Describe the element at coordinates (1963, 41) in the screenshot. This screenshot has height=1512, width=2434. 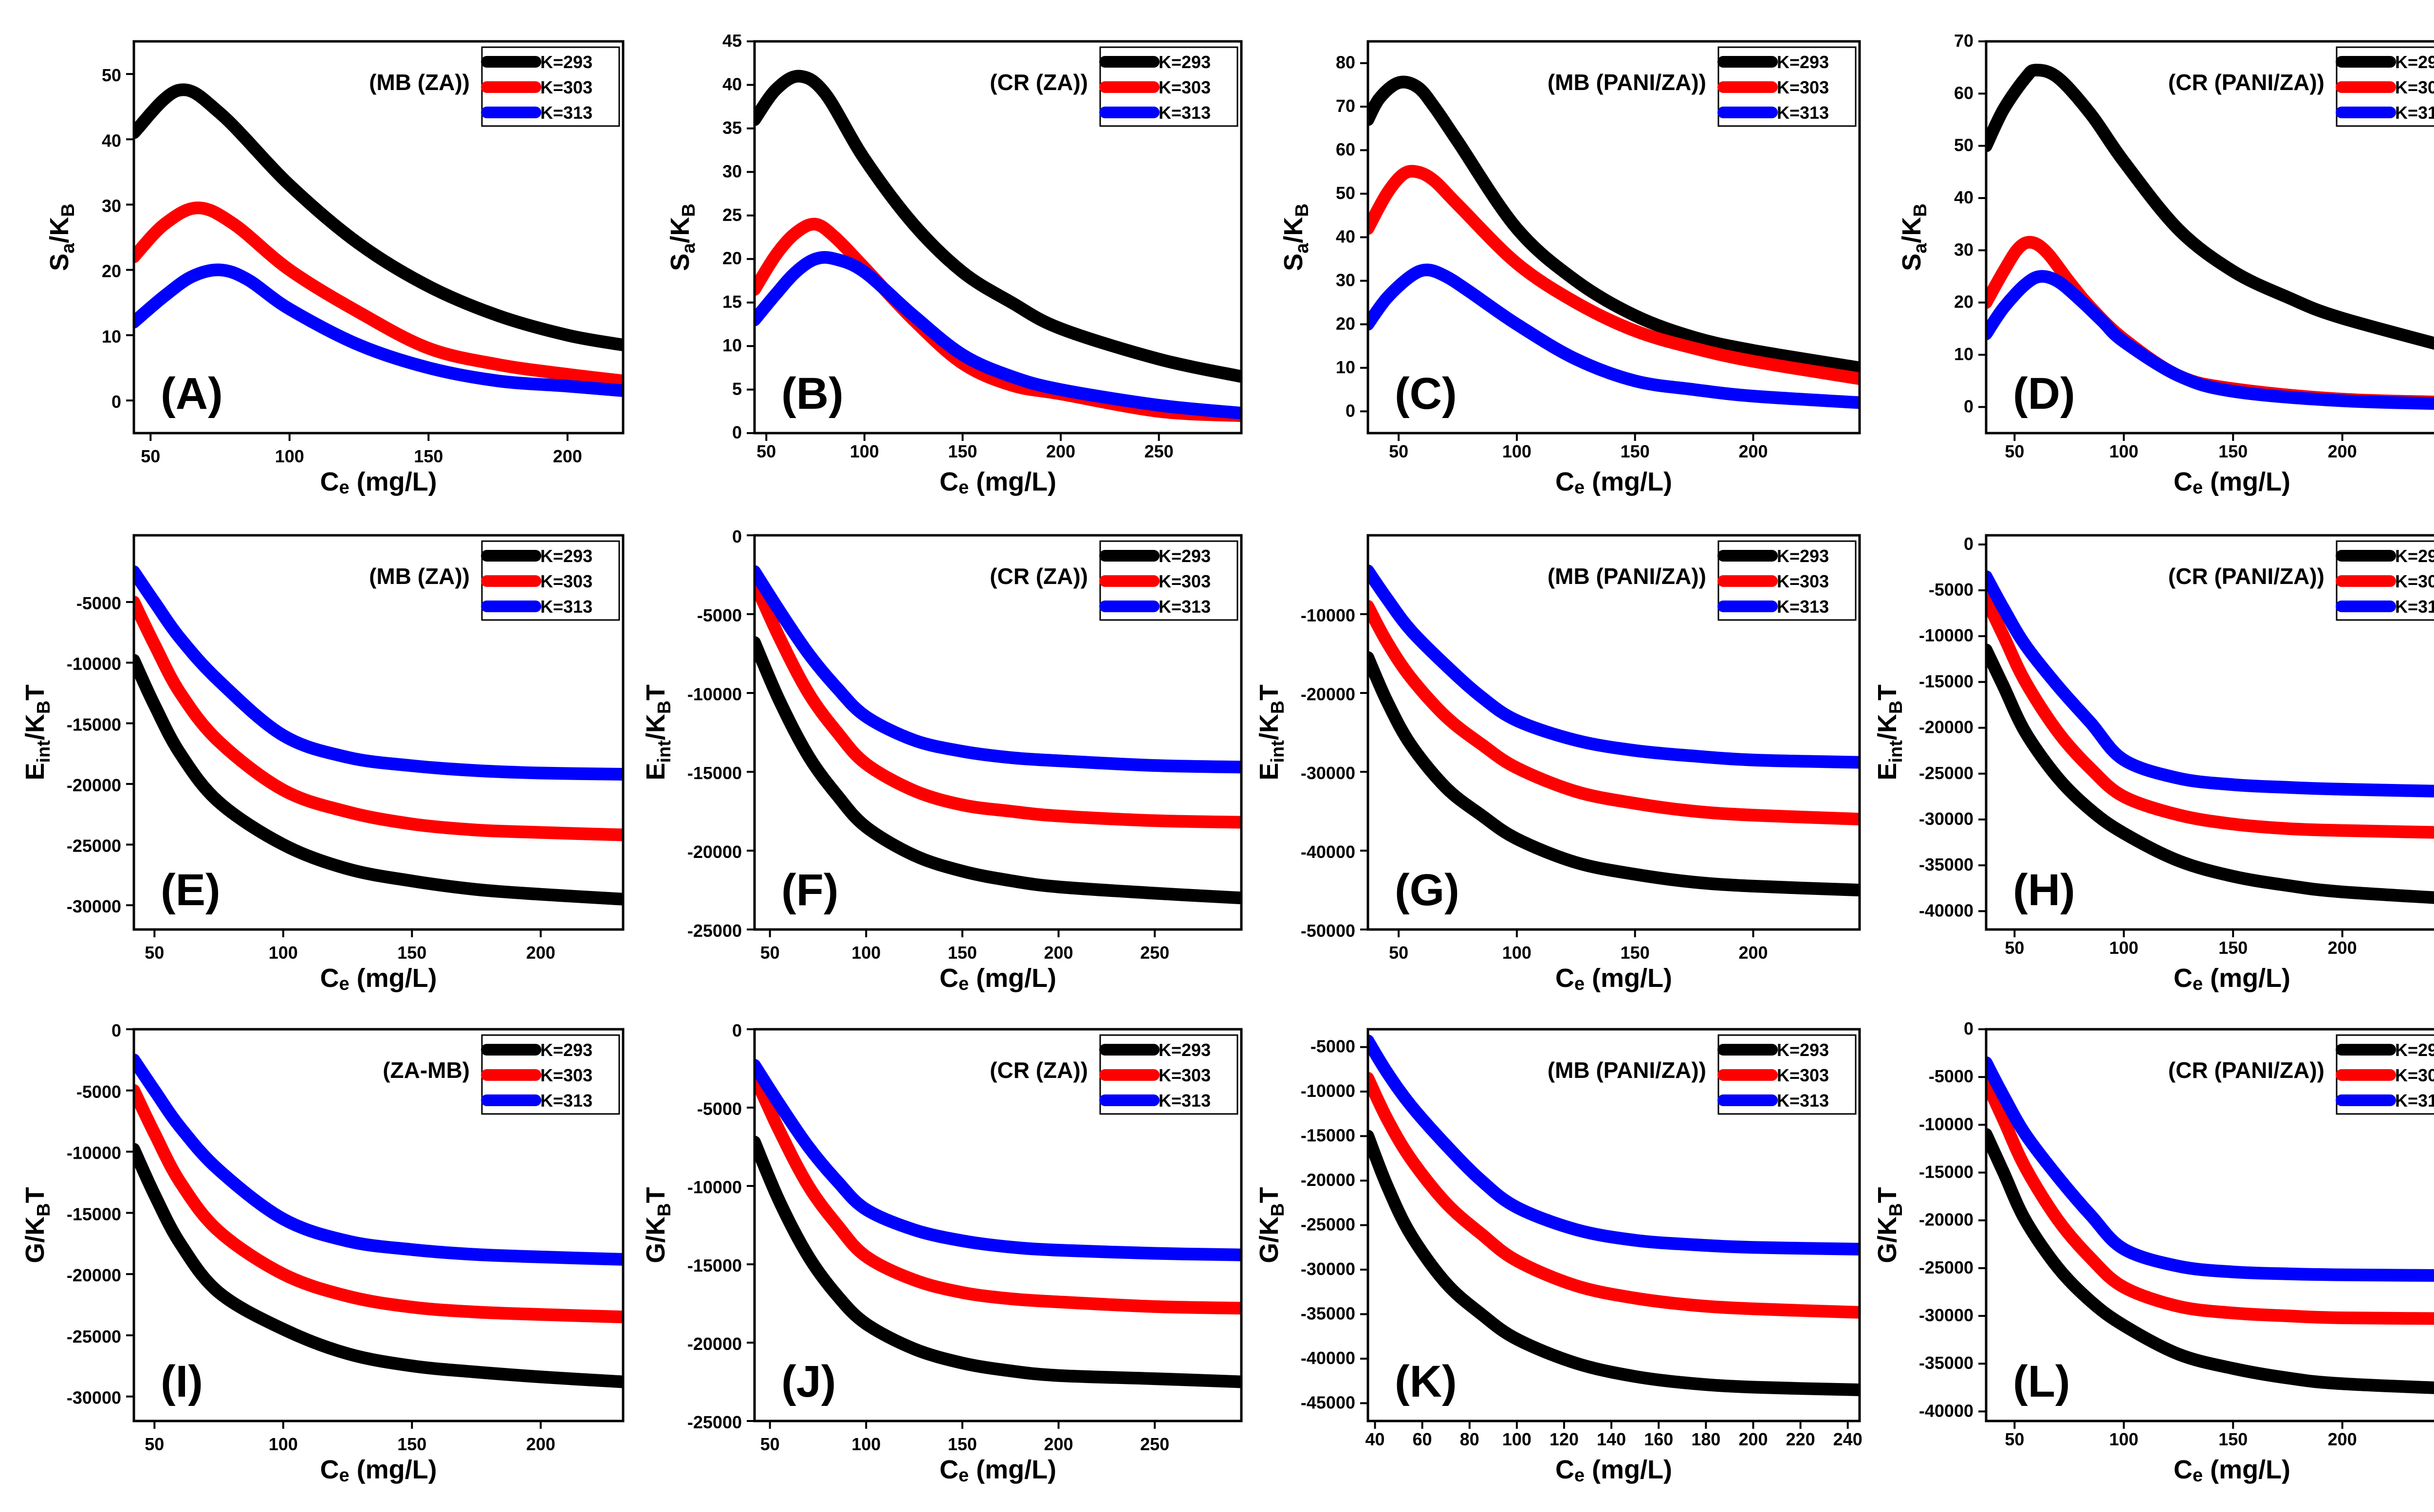
I see `y-tick-label: 70` at that location.